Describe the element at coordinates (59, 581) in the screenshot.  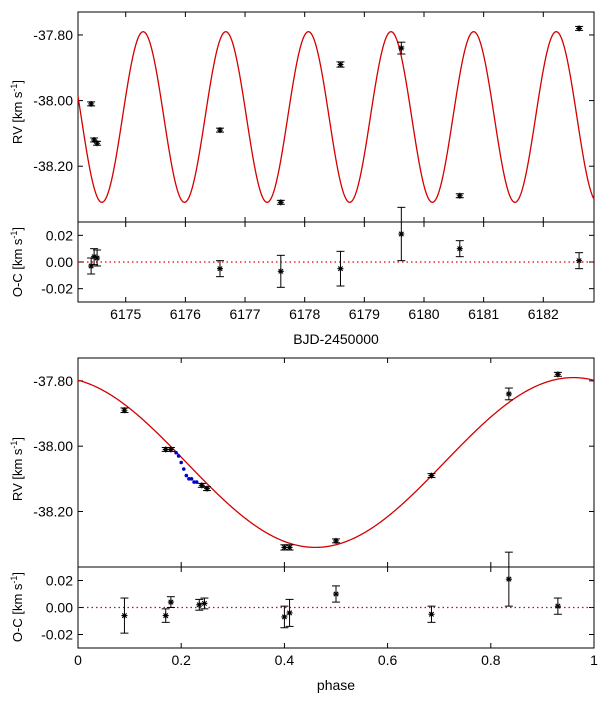
I see `oc-phase-ytick-label: 0.02` at that location.